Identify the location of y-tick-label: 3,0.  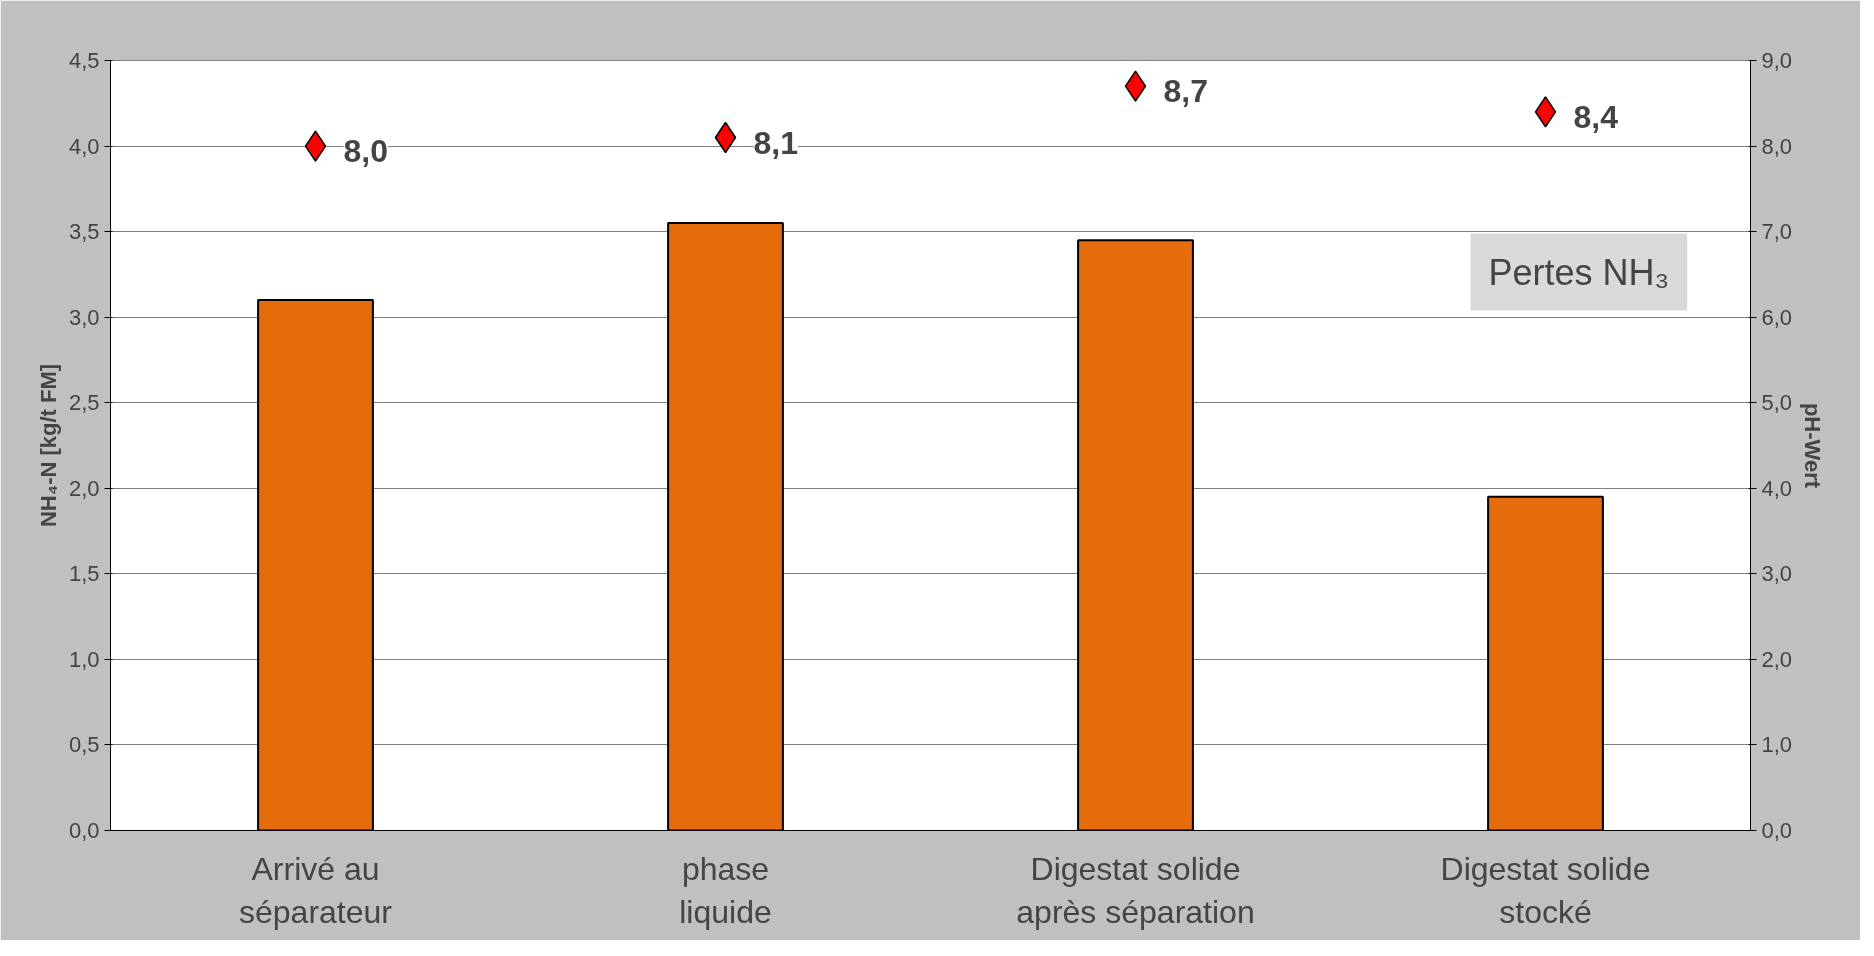
(84, 317).